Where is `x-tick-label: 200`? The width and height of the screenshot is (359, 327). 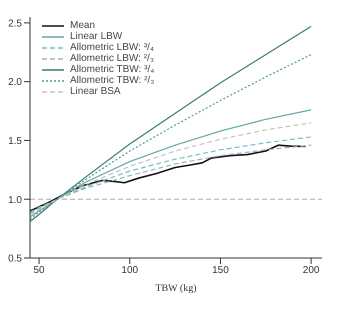 x-tick-label: 200 is located at coordinates (311, 270).